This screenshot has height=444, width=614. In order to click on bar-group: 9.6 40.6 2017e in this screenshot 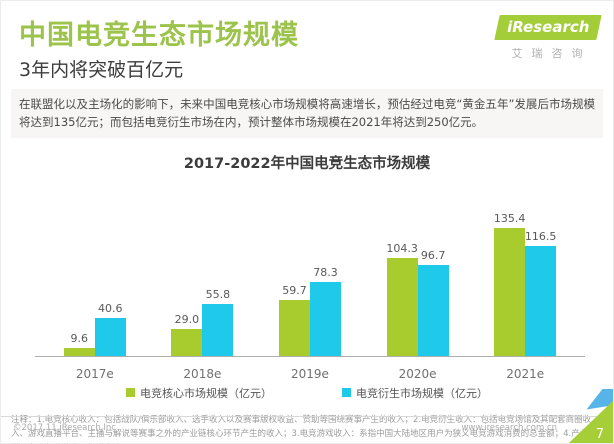, I will do `click(94, 279)`.